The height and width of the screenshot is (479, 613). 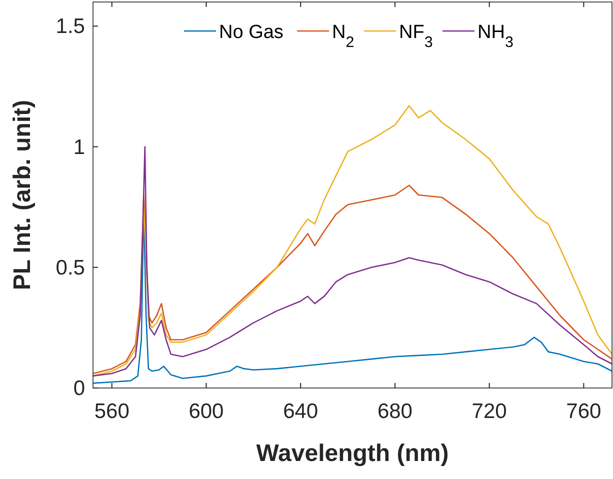 I want to click on y-tick-label: 0.5, so click(x=70, y=268).